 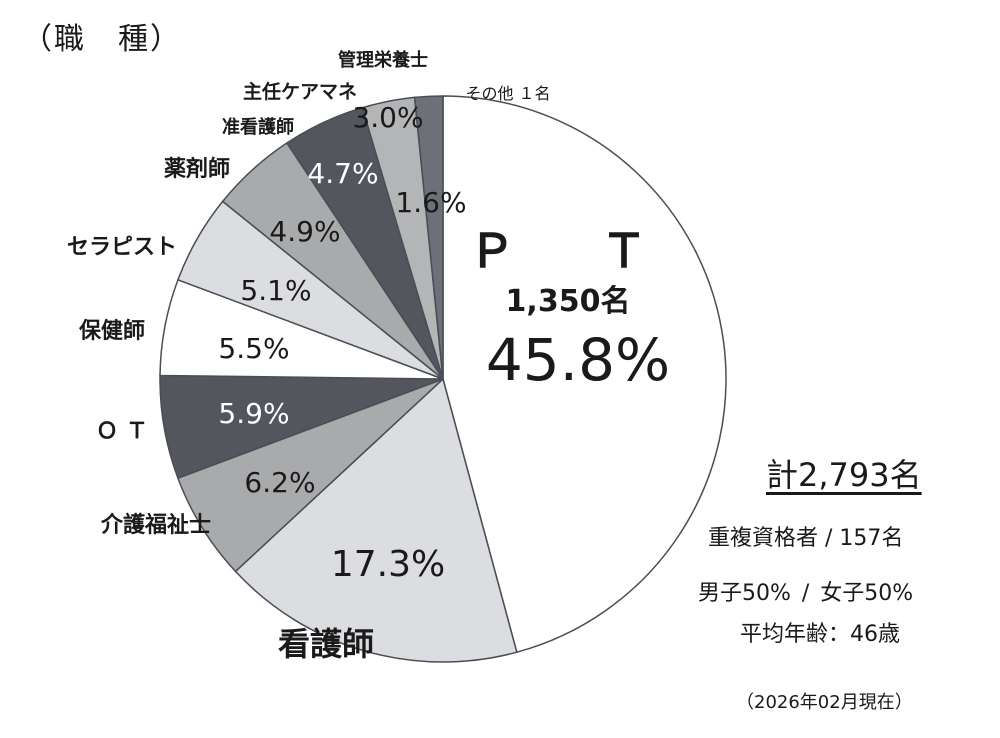 What do you see at coordinates (578, 360) in the screenshot?
I see `data-label: 45.8%` at bounding box center [578, 360].